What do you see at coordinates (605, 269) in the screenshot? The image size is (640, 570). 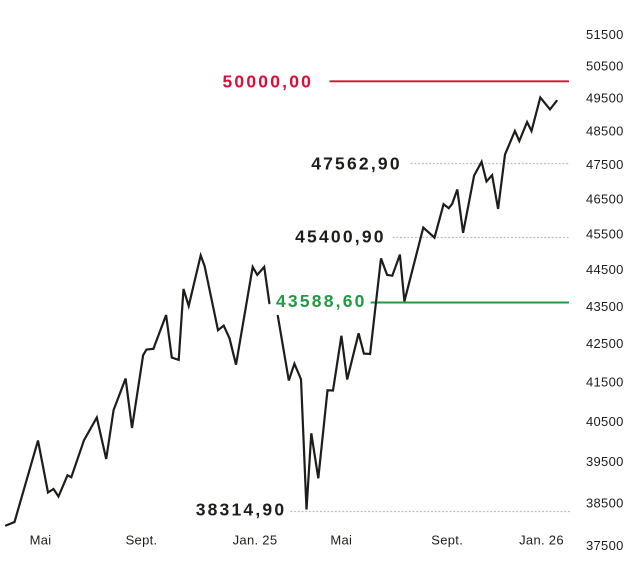 I see `svg-text: 44500` at bounding box center [605, 269].